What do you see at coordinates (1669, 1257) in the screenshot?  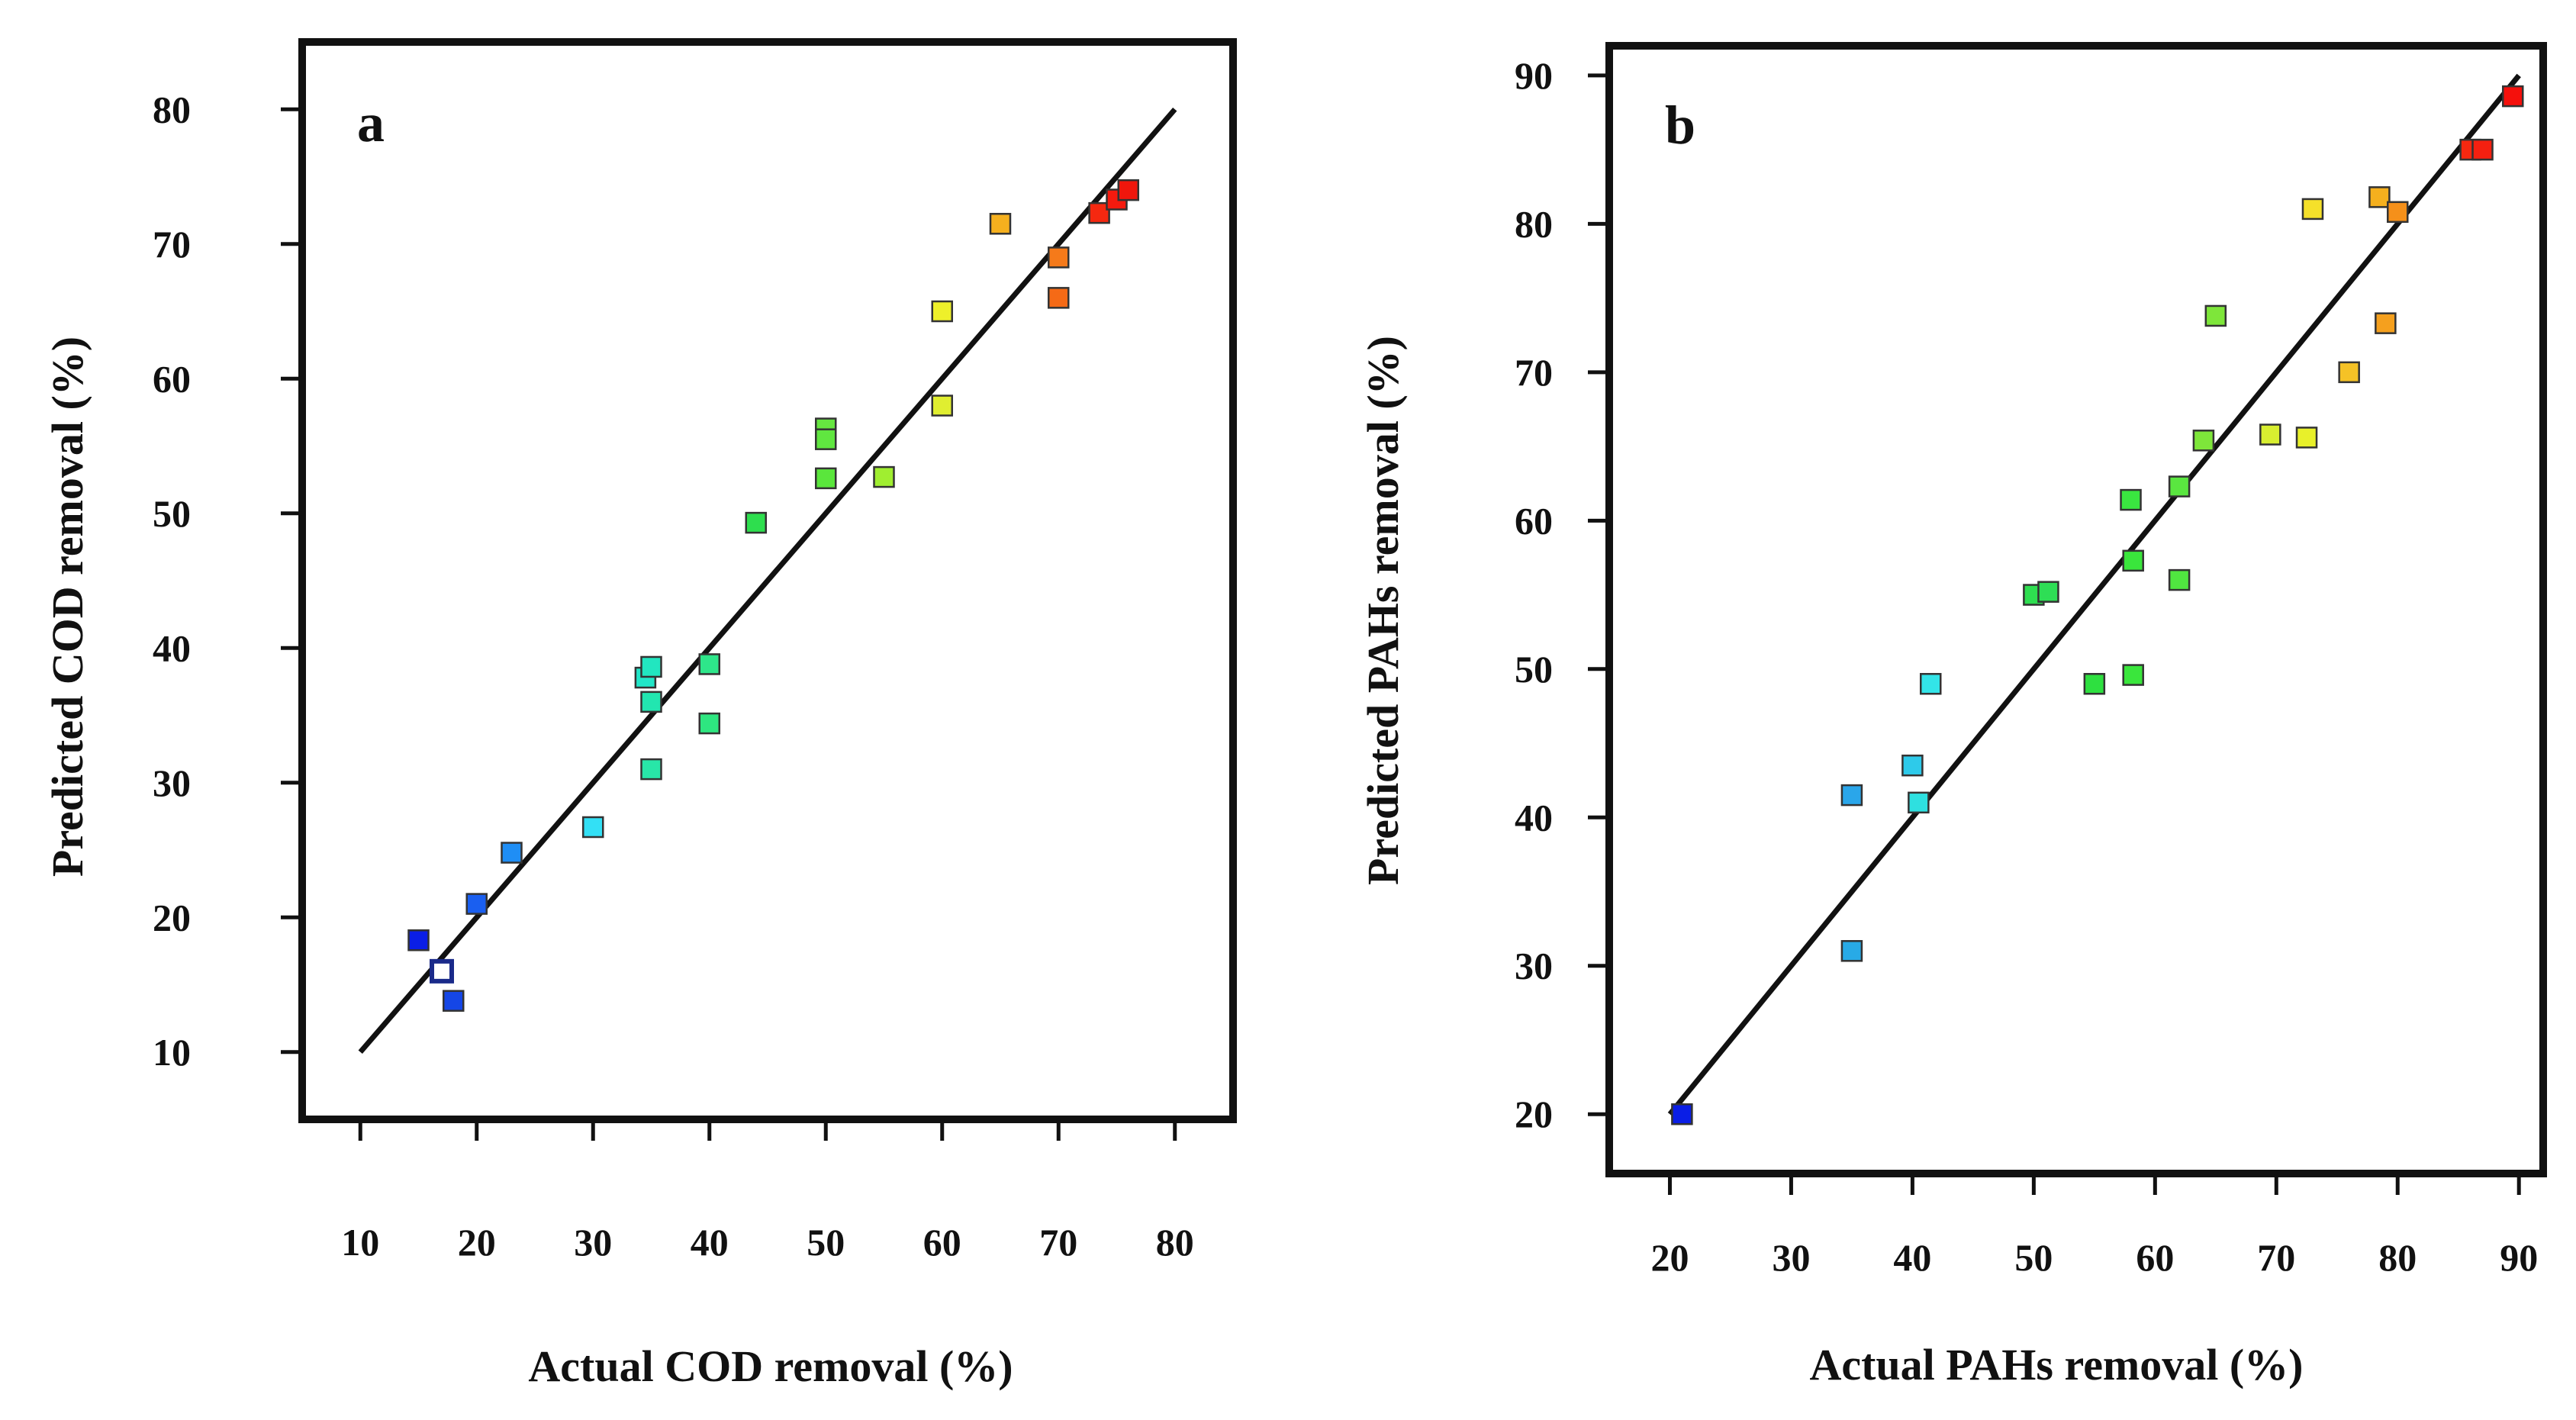 I see `chart-b-x-tick-label-20: 20` at bounding box center [1669, 1257].